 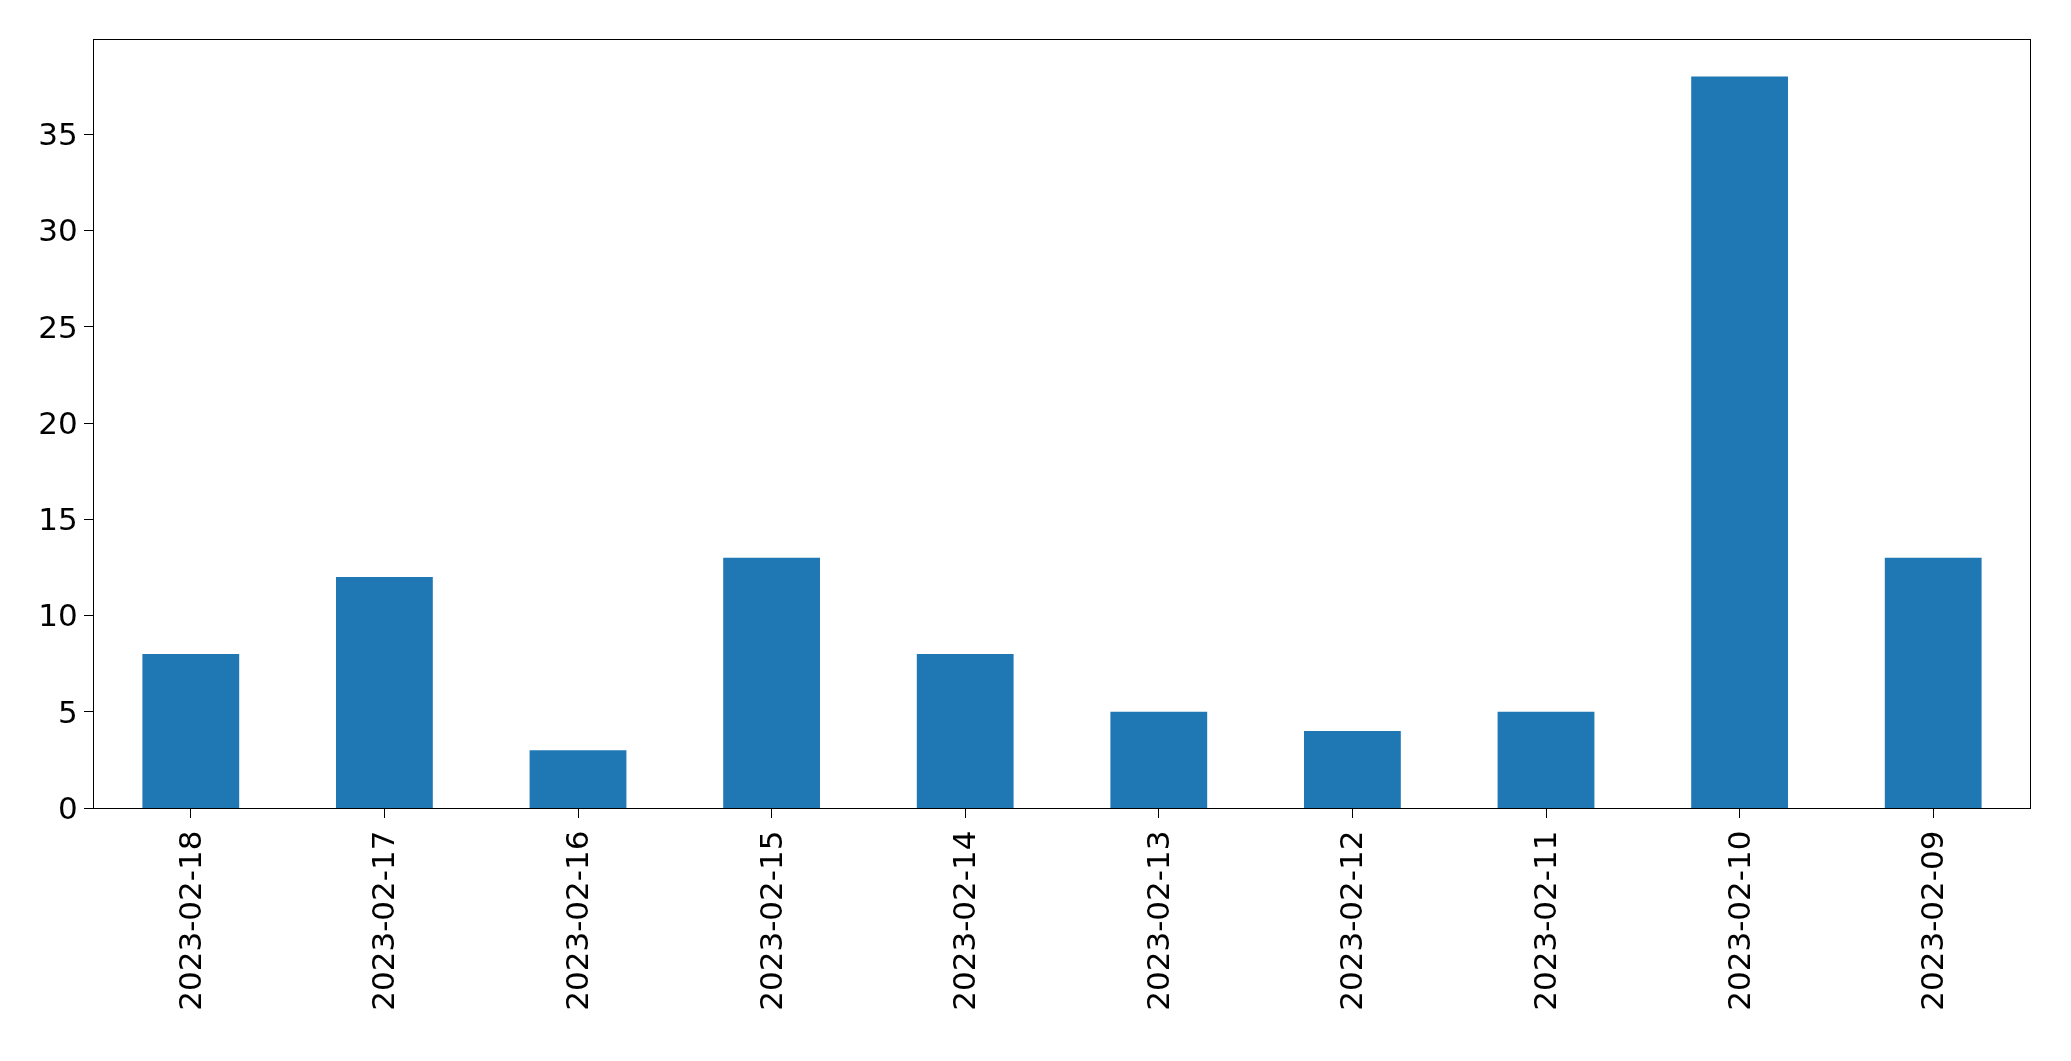 What do you see at coordinates (58, 615) in the screenshot?
I see `y-tick-label: 10` at bounding box center [58, 615].